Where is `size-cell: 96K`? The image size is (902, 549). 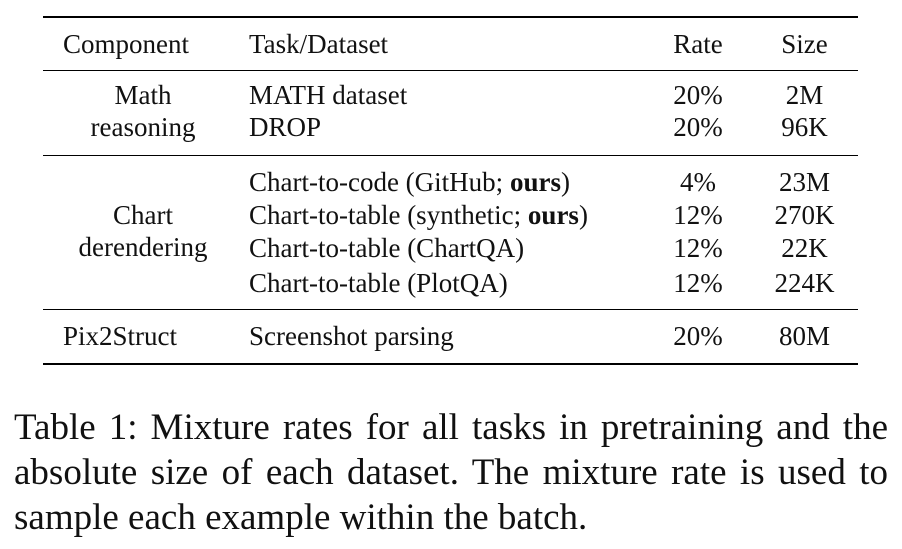
size-cell: 96K is located at coordinates (804, 127).